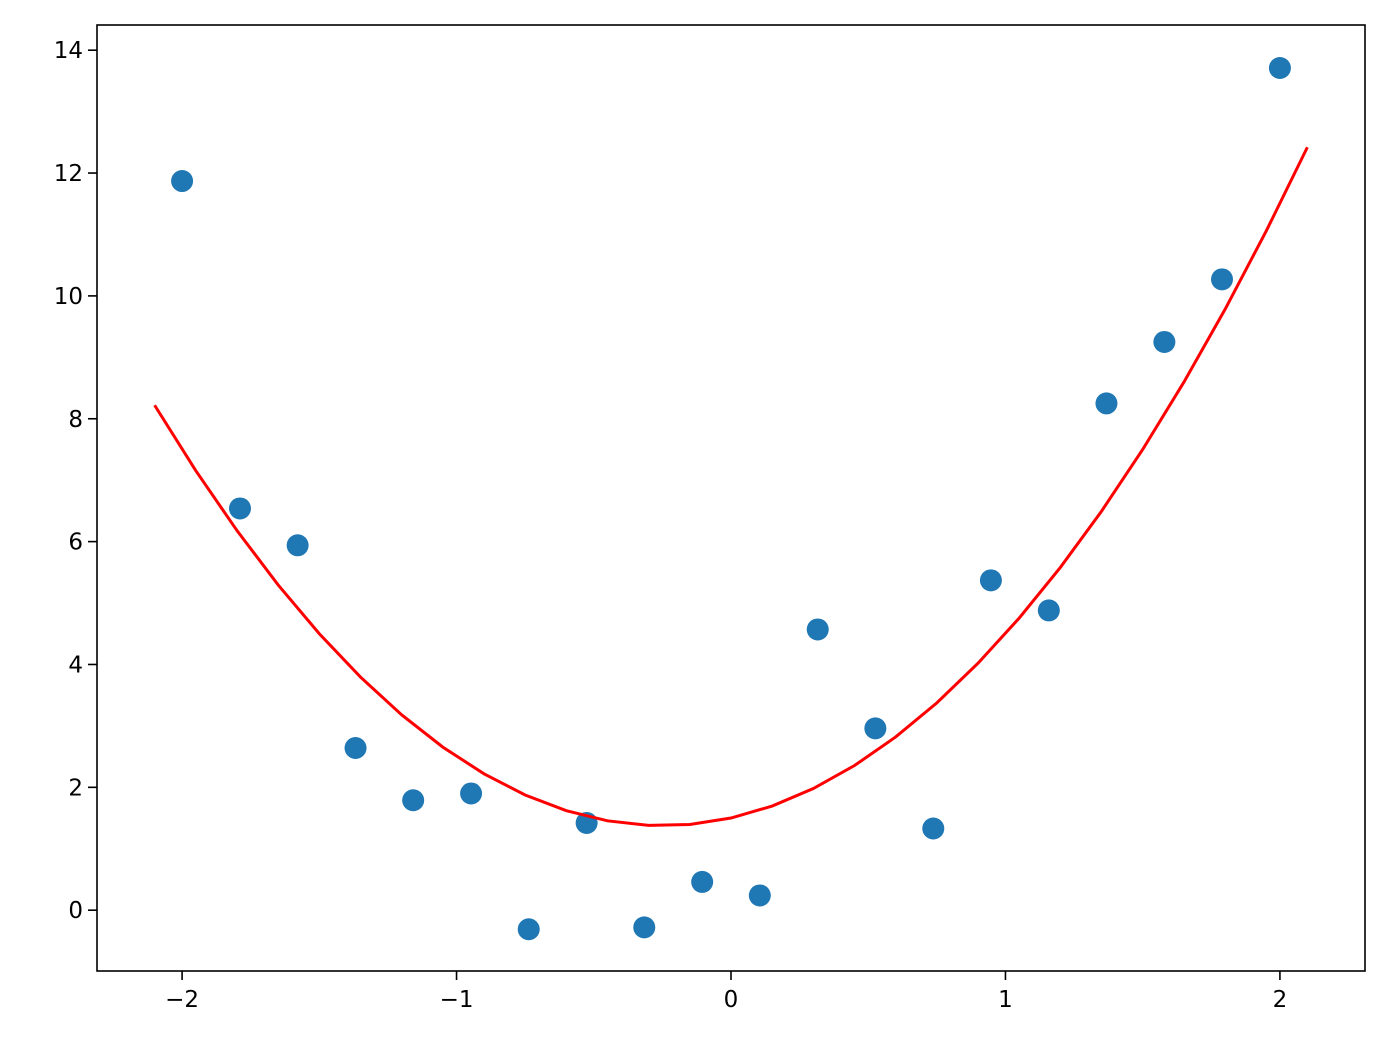  Describe the element at coordinates (1280, 1000) in the screenshot. I see `x-tick-label: 2` at that location.